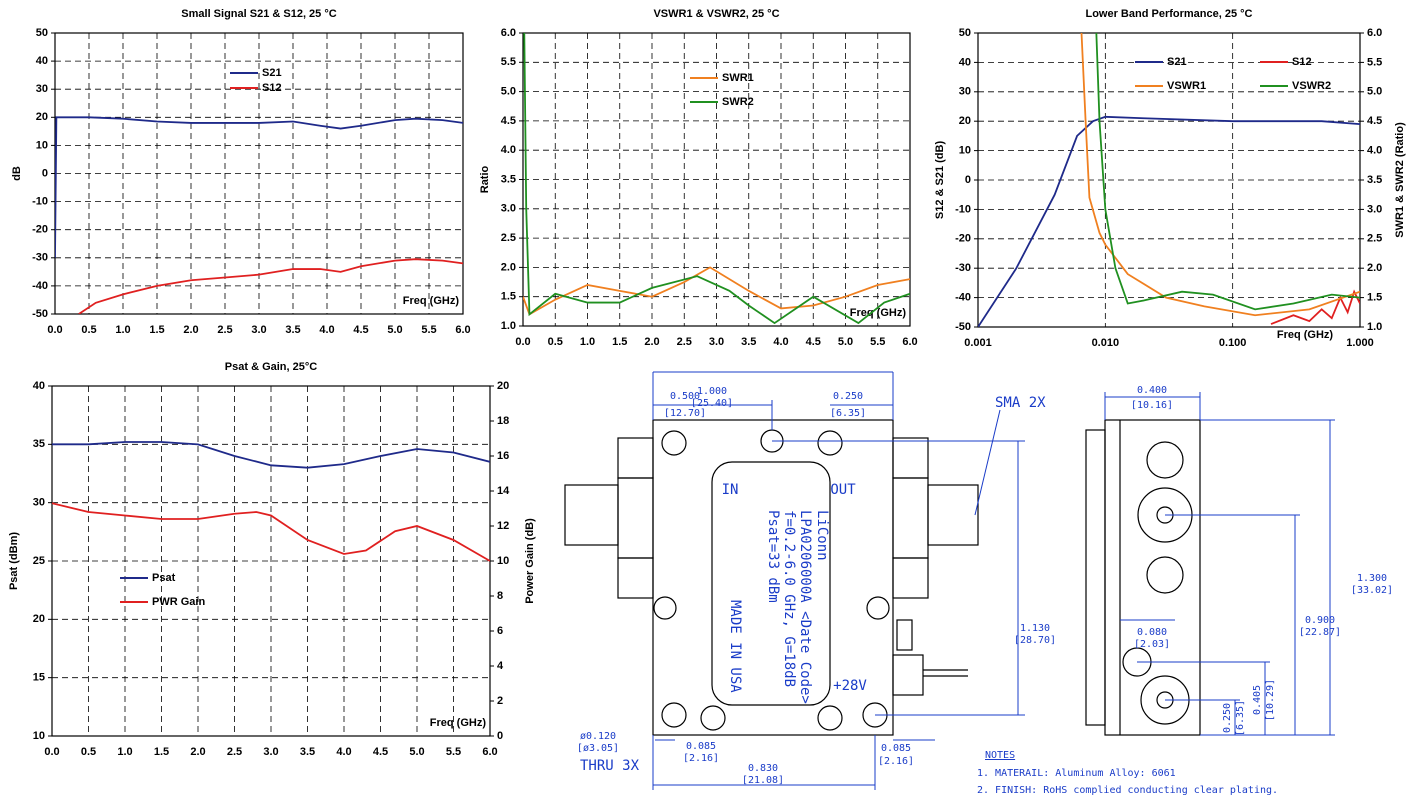  What do you see at coordinates (508, 121) in the screenshot?
I see `y-tick-label: 4.5` at bounding box center [508, 121].